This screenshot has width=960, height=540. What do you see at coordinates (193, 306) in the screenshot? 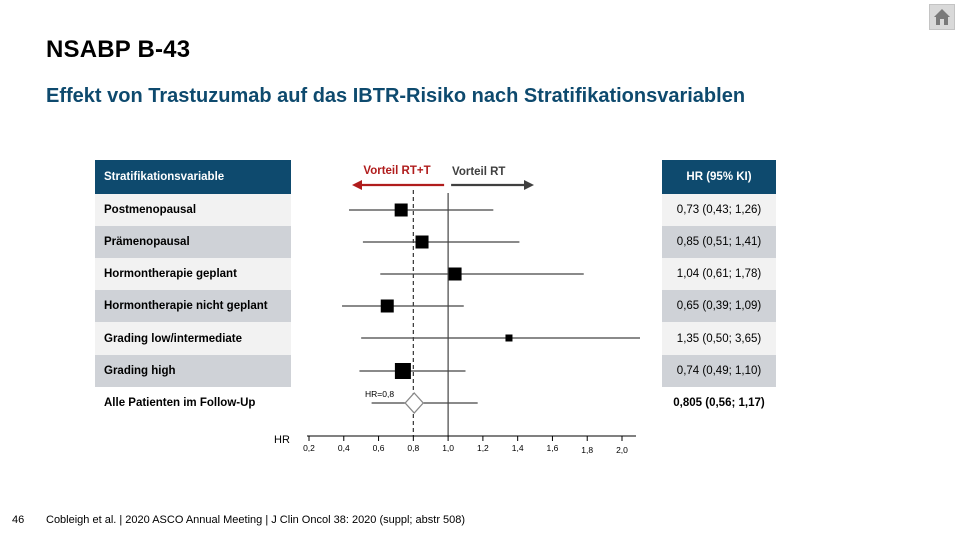
I see `table-row-label: Hormontherapie nicht geplant` at bounding box center [193, 306].